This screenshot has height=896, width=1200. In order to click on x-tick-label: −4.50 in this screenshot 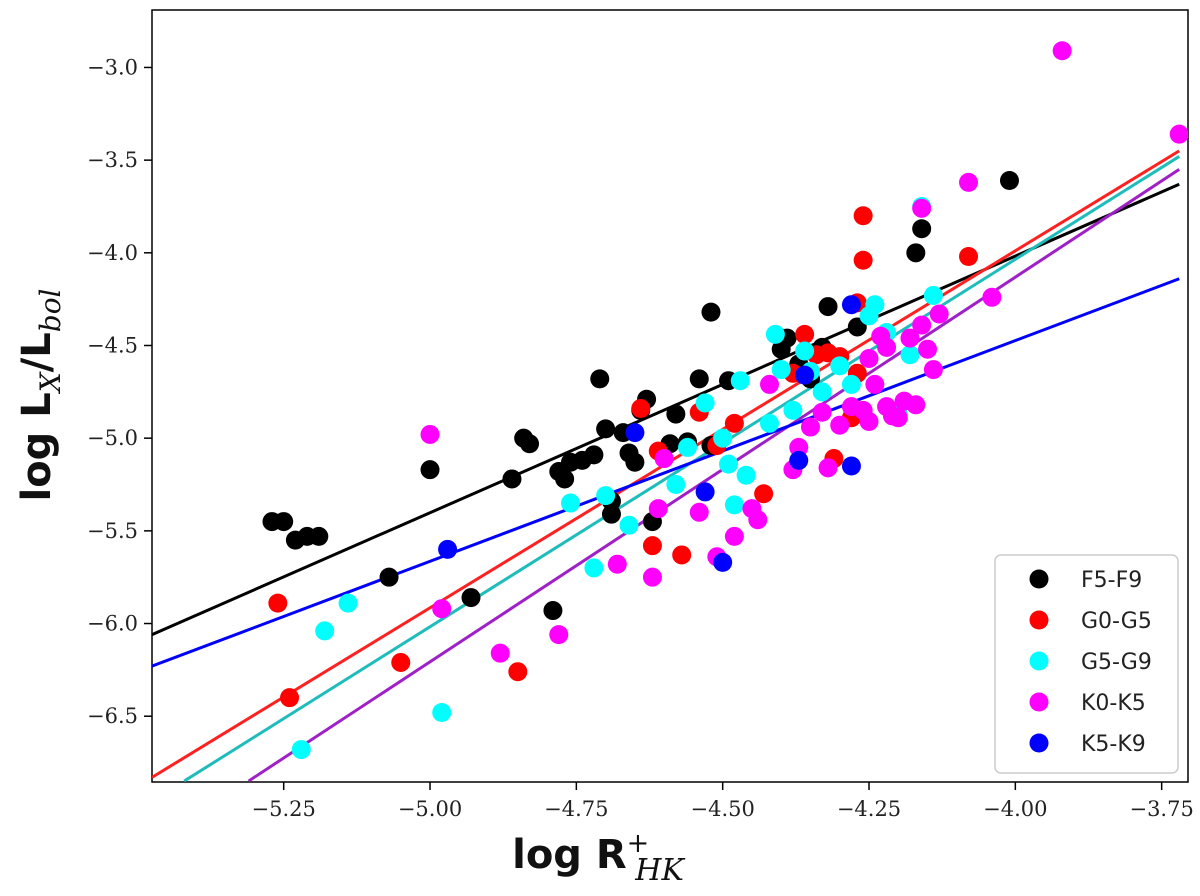, I will do `click(722, 809)`.